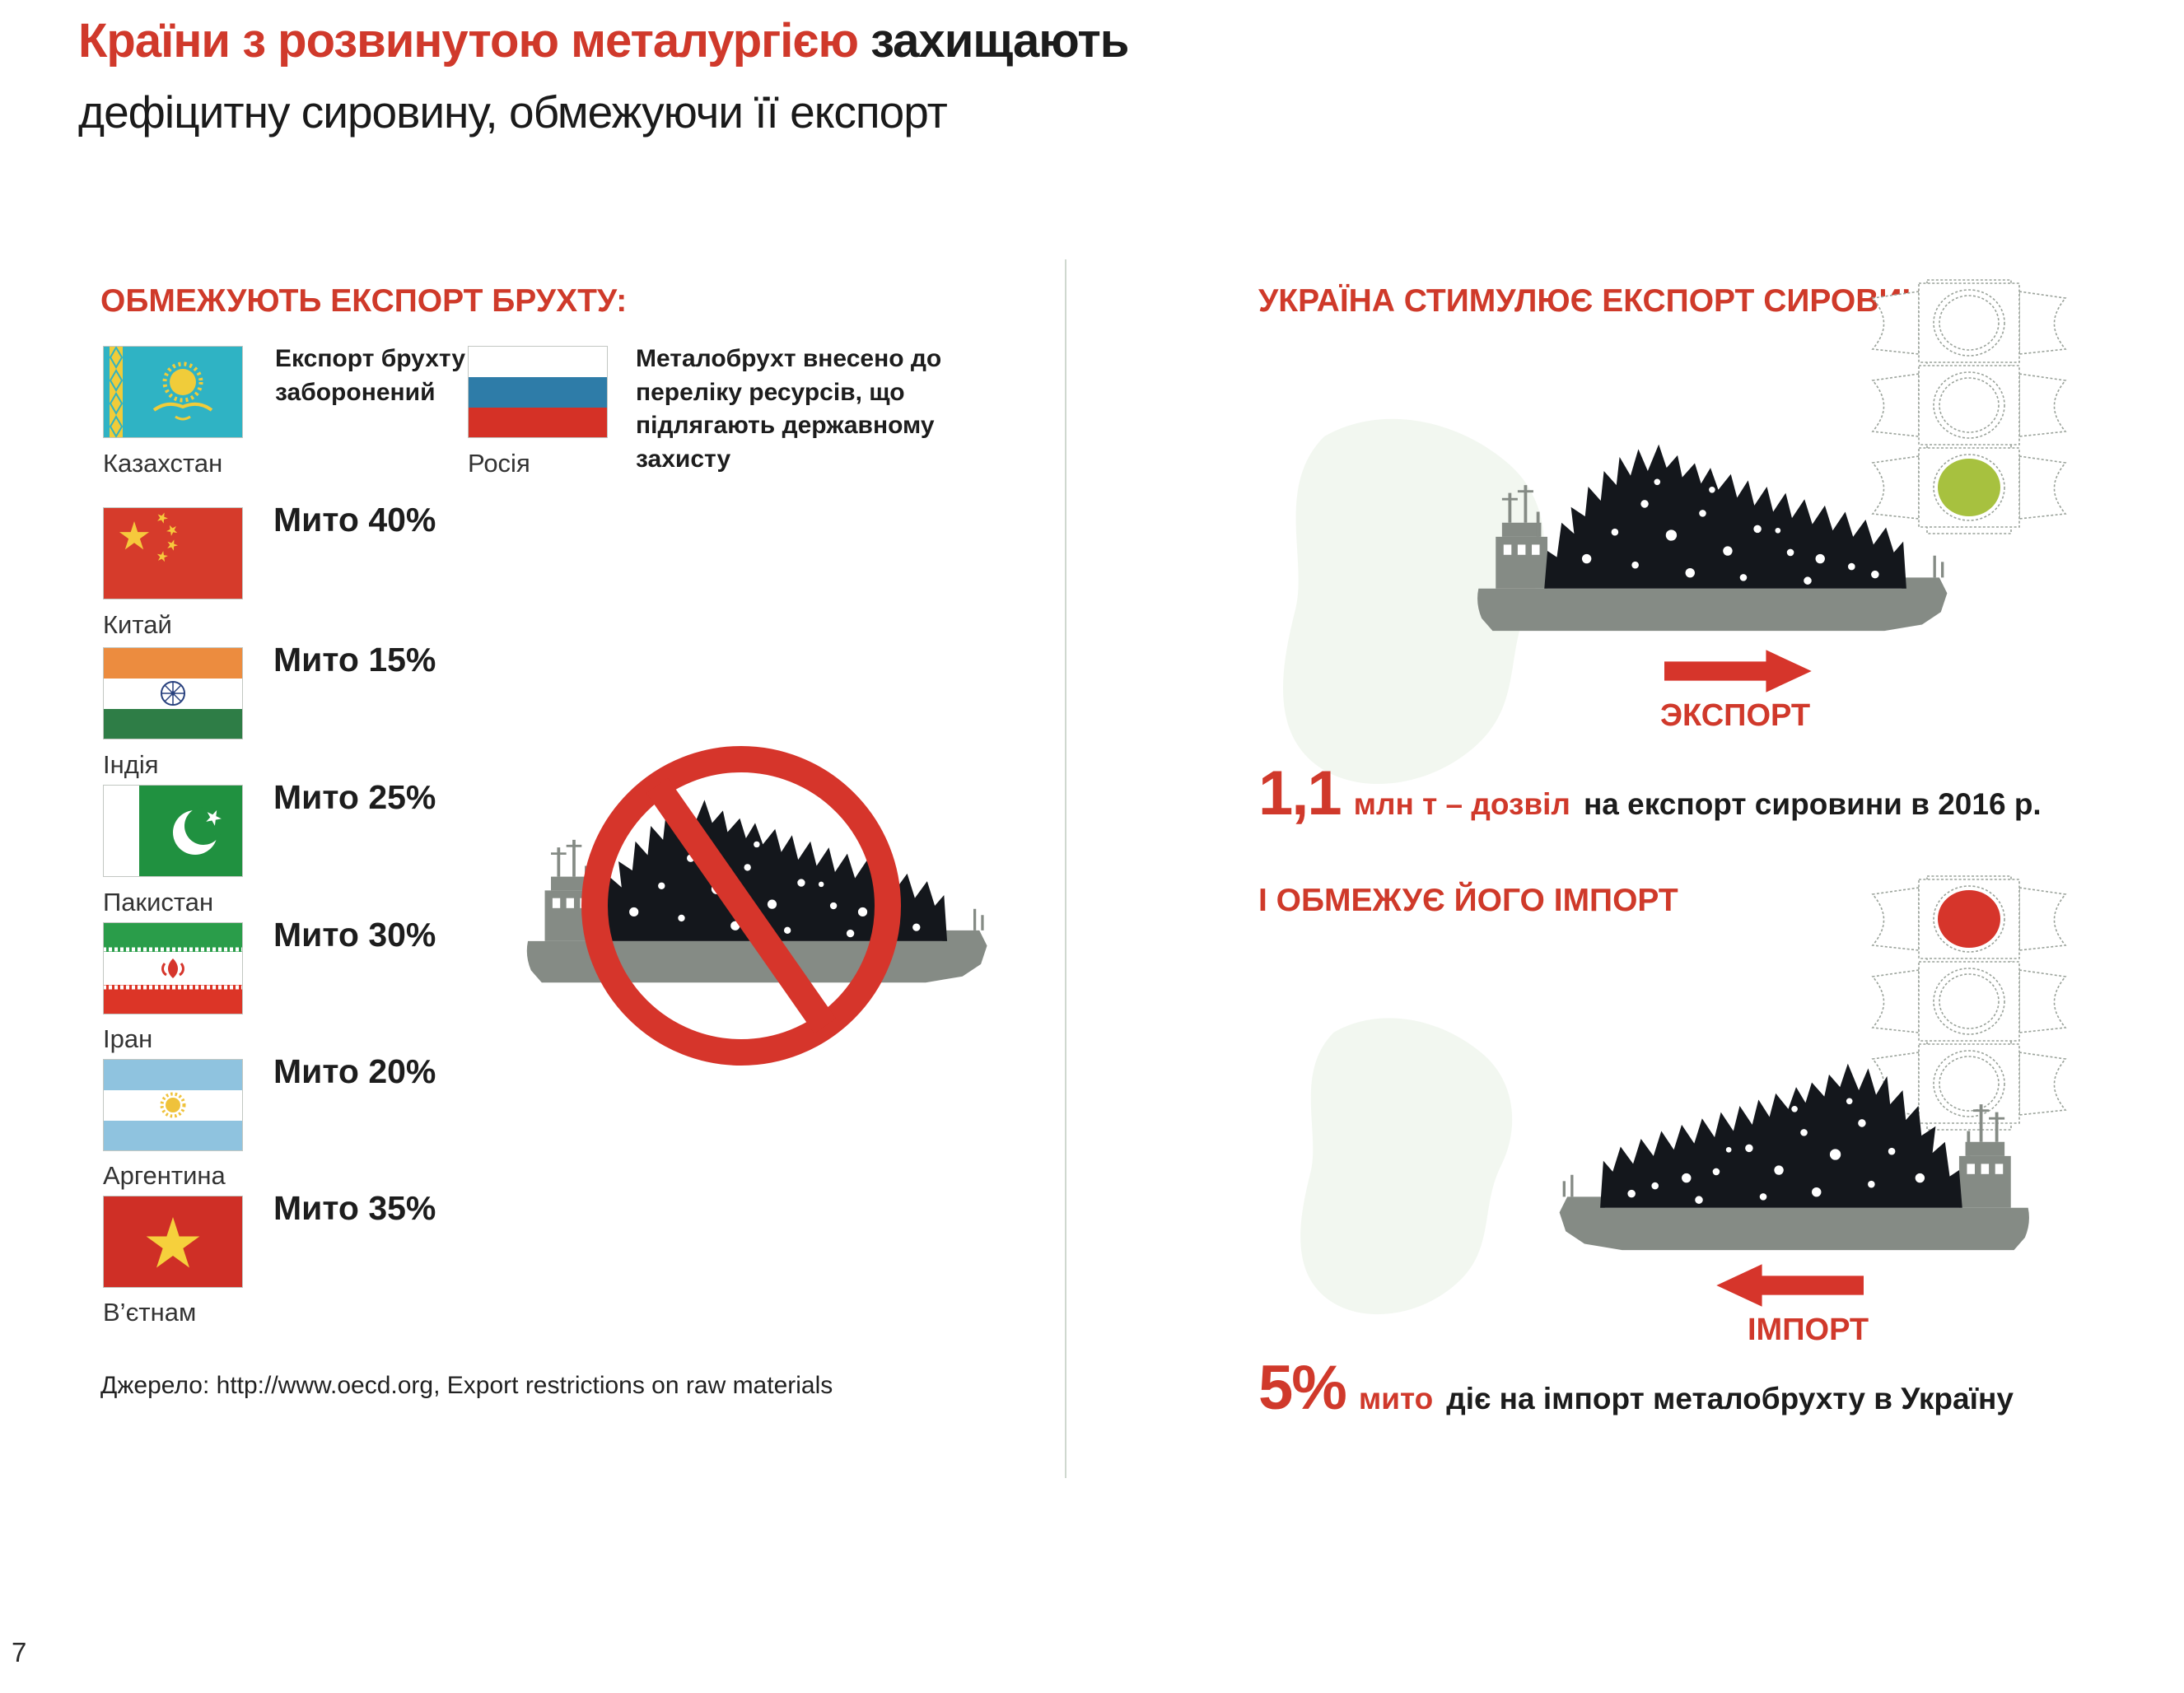 The image size is (2184, 1693). Describe the element at coordinates (499, 463) in the screenshot. I see `country-label: Росія` at that location.